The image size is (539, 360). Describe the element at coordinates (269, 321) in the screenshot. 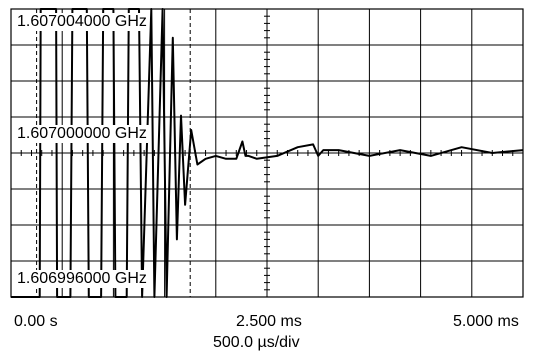

I see `x-label-center: 2.500 ms` at that location.